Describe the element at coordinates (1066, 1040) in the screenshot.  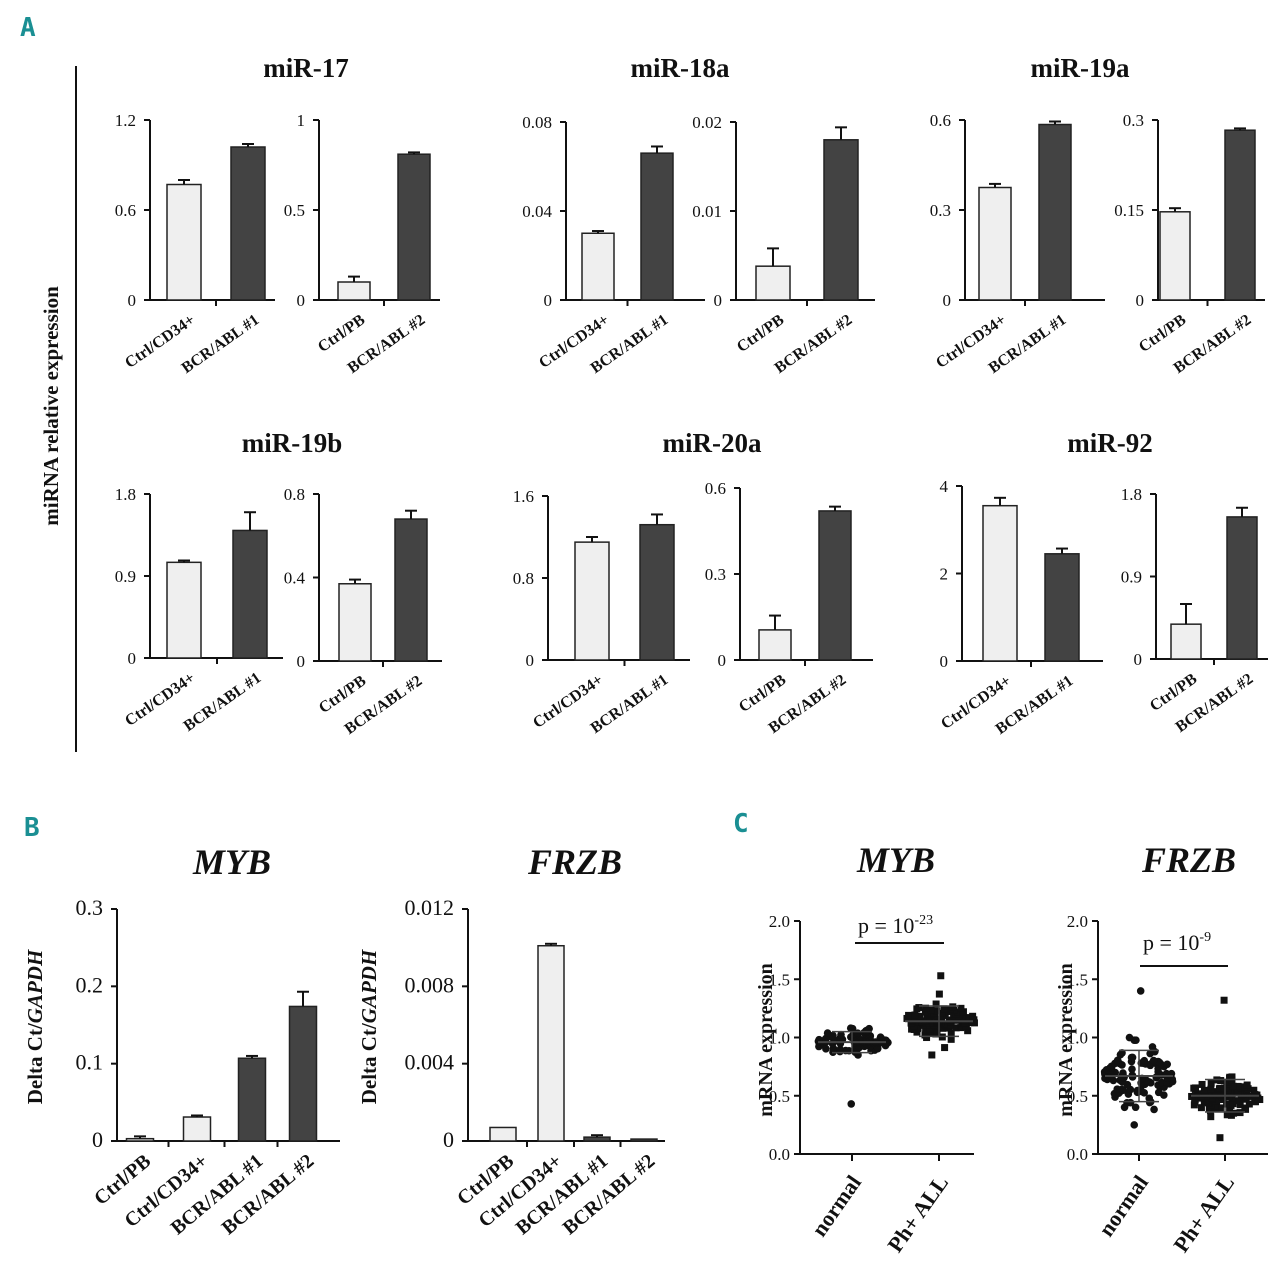
I see `ylabel-c-frzb: mRNA expression` at that location.